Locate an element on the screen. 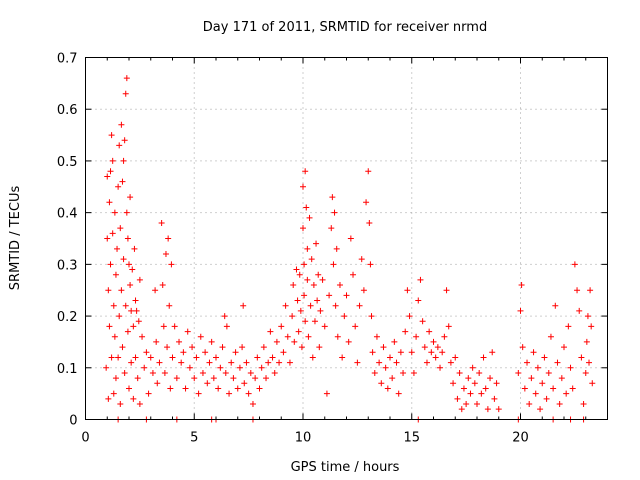  y-tick-label: 0 is located at coordinates (73, 421).